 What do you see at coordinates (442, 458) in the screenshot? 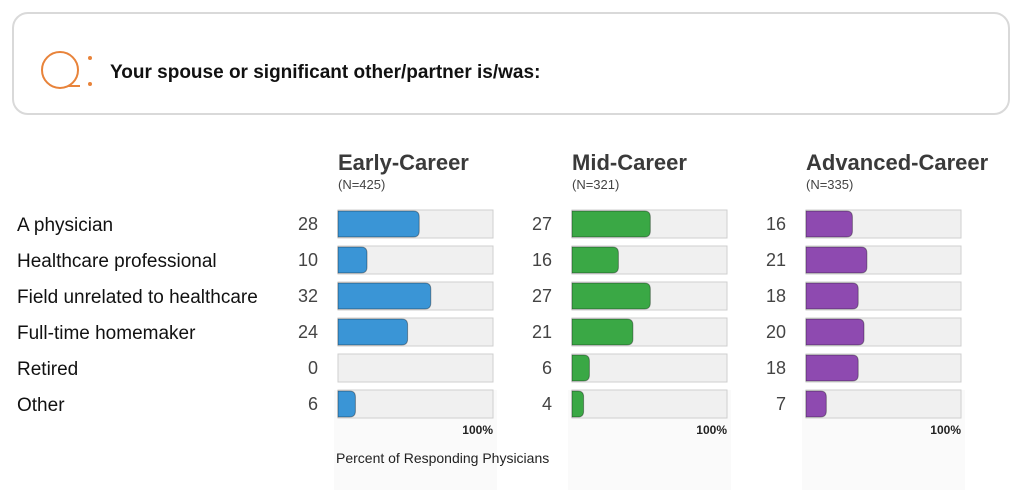
I see `x-axis-label: Percent of Responding Physicians` at bounding box center [442, 458].